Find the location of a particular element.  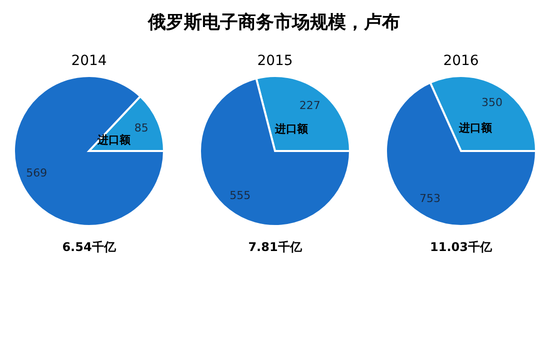

data-label: 85 is located at coordinates (141, 127).